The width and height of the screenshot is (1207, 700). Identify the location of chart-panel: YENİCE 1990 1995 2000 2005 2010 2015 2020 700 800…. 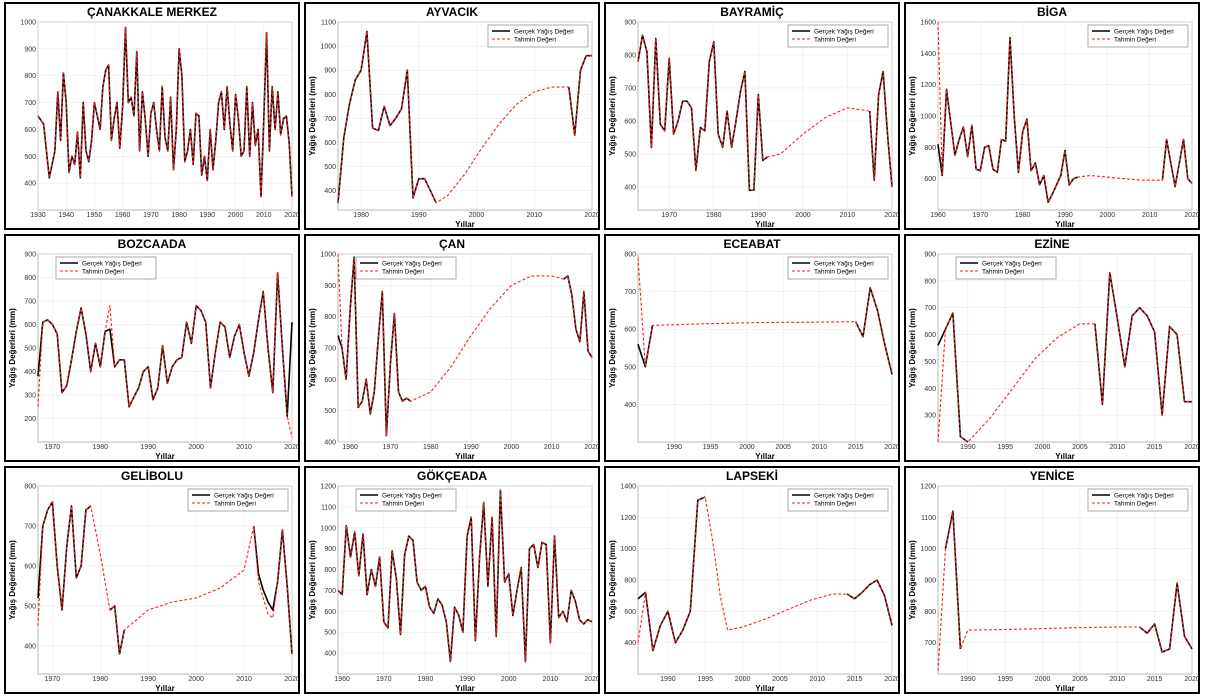
(1052, 580).